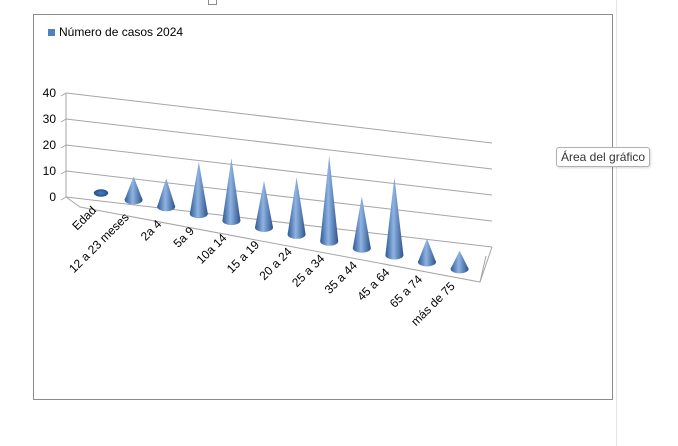 Image resolution: width=678 pixels, height=446 pixels. Describe the element at coordinates (243, 256) in the screenshot. I see `x-tick-label: 15 a 19` at that location.